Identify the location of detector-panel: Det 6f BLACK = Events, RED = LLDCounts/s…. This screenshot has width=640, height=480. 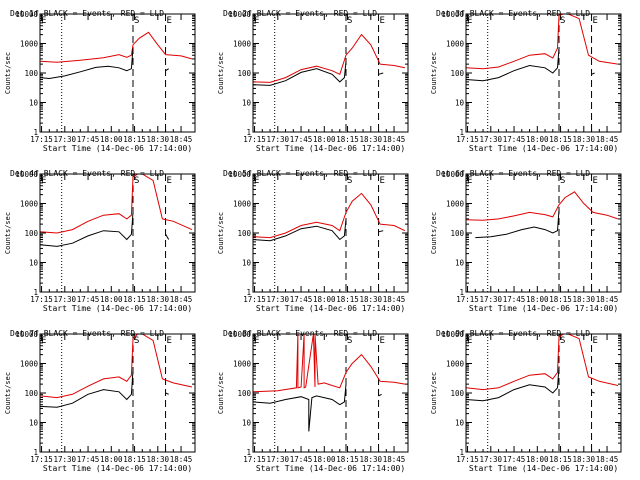
(526, 241).